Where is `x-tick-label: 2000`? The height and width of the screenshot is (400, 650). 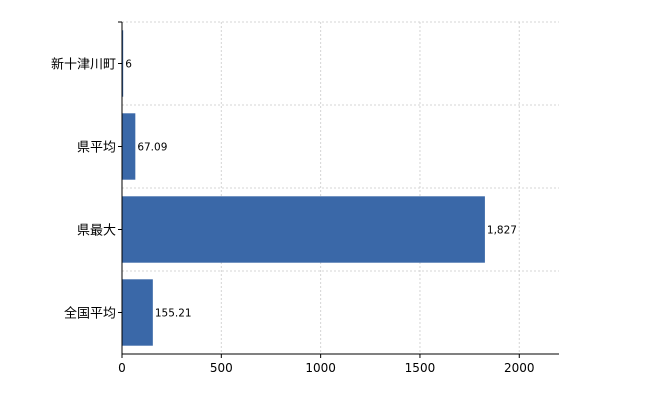 x-tick-label: 2000 is located at coordinates (519, 368).